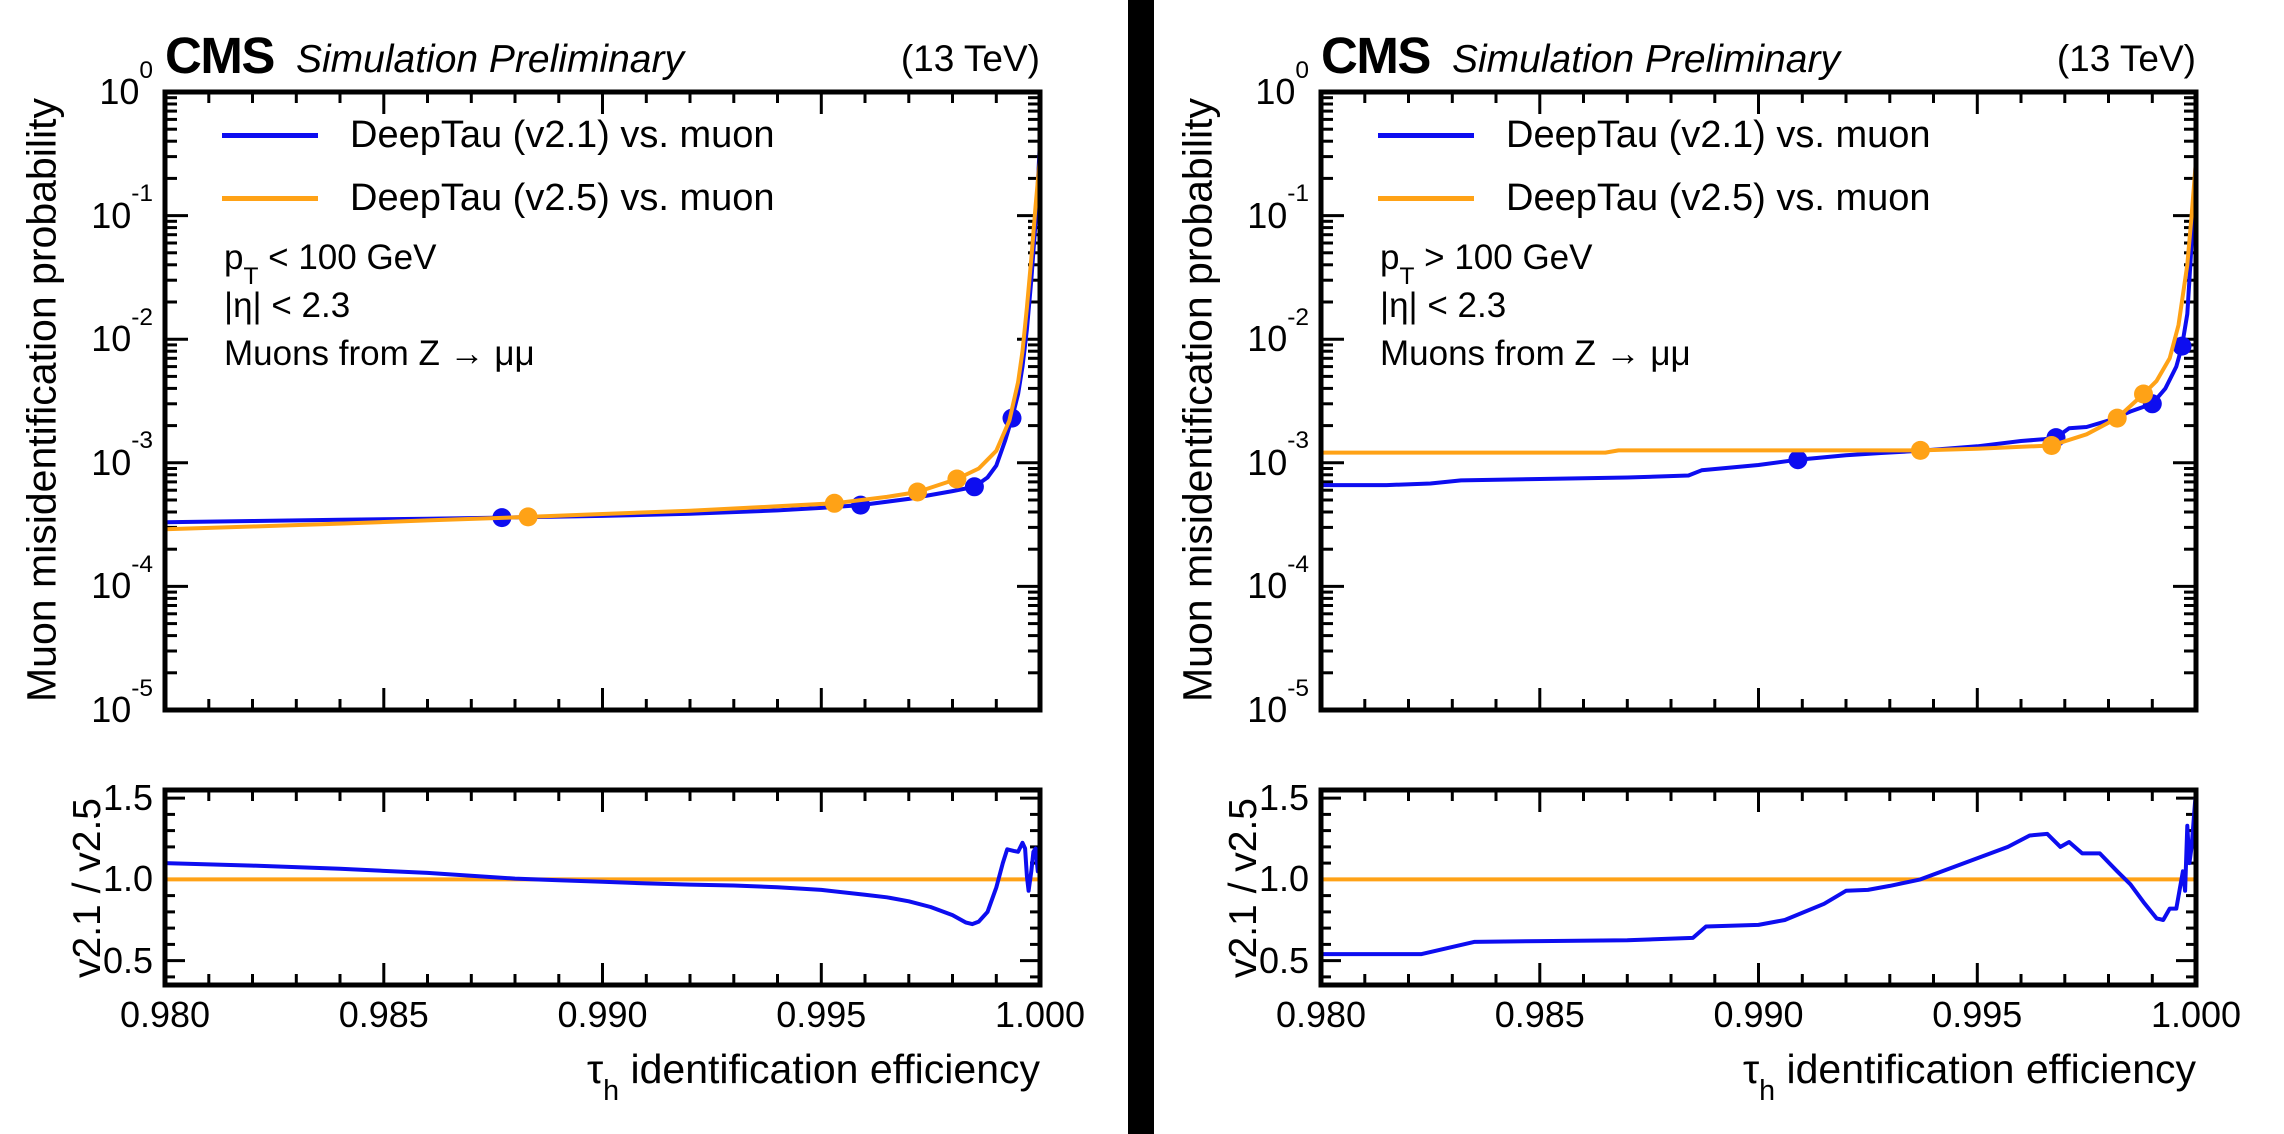  What do you see at coordinates (1486, 264) in the screenshot?
I see `selection-pt: pT > 100 GeV` at bounding box center [1486, 264].